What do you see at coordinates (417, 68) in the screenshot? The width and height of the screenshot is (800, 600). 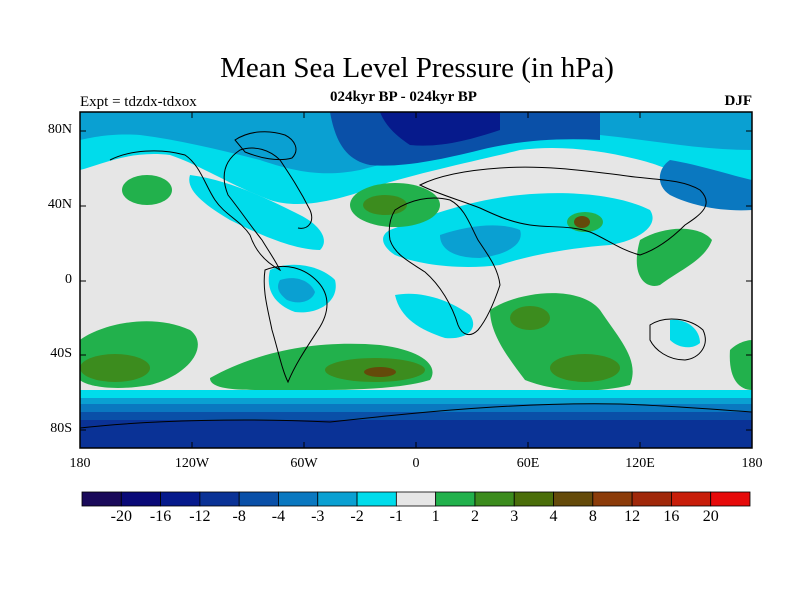 I see `chart-title: Mean Sea Level Pressure (in hPa)` at bounding box center [417, 68].